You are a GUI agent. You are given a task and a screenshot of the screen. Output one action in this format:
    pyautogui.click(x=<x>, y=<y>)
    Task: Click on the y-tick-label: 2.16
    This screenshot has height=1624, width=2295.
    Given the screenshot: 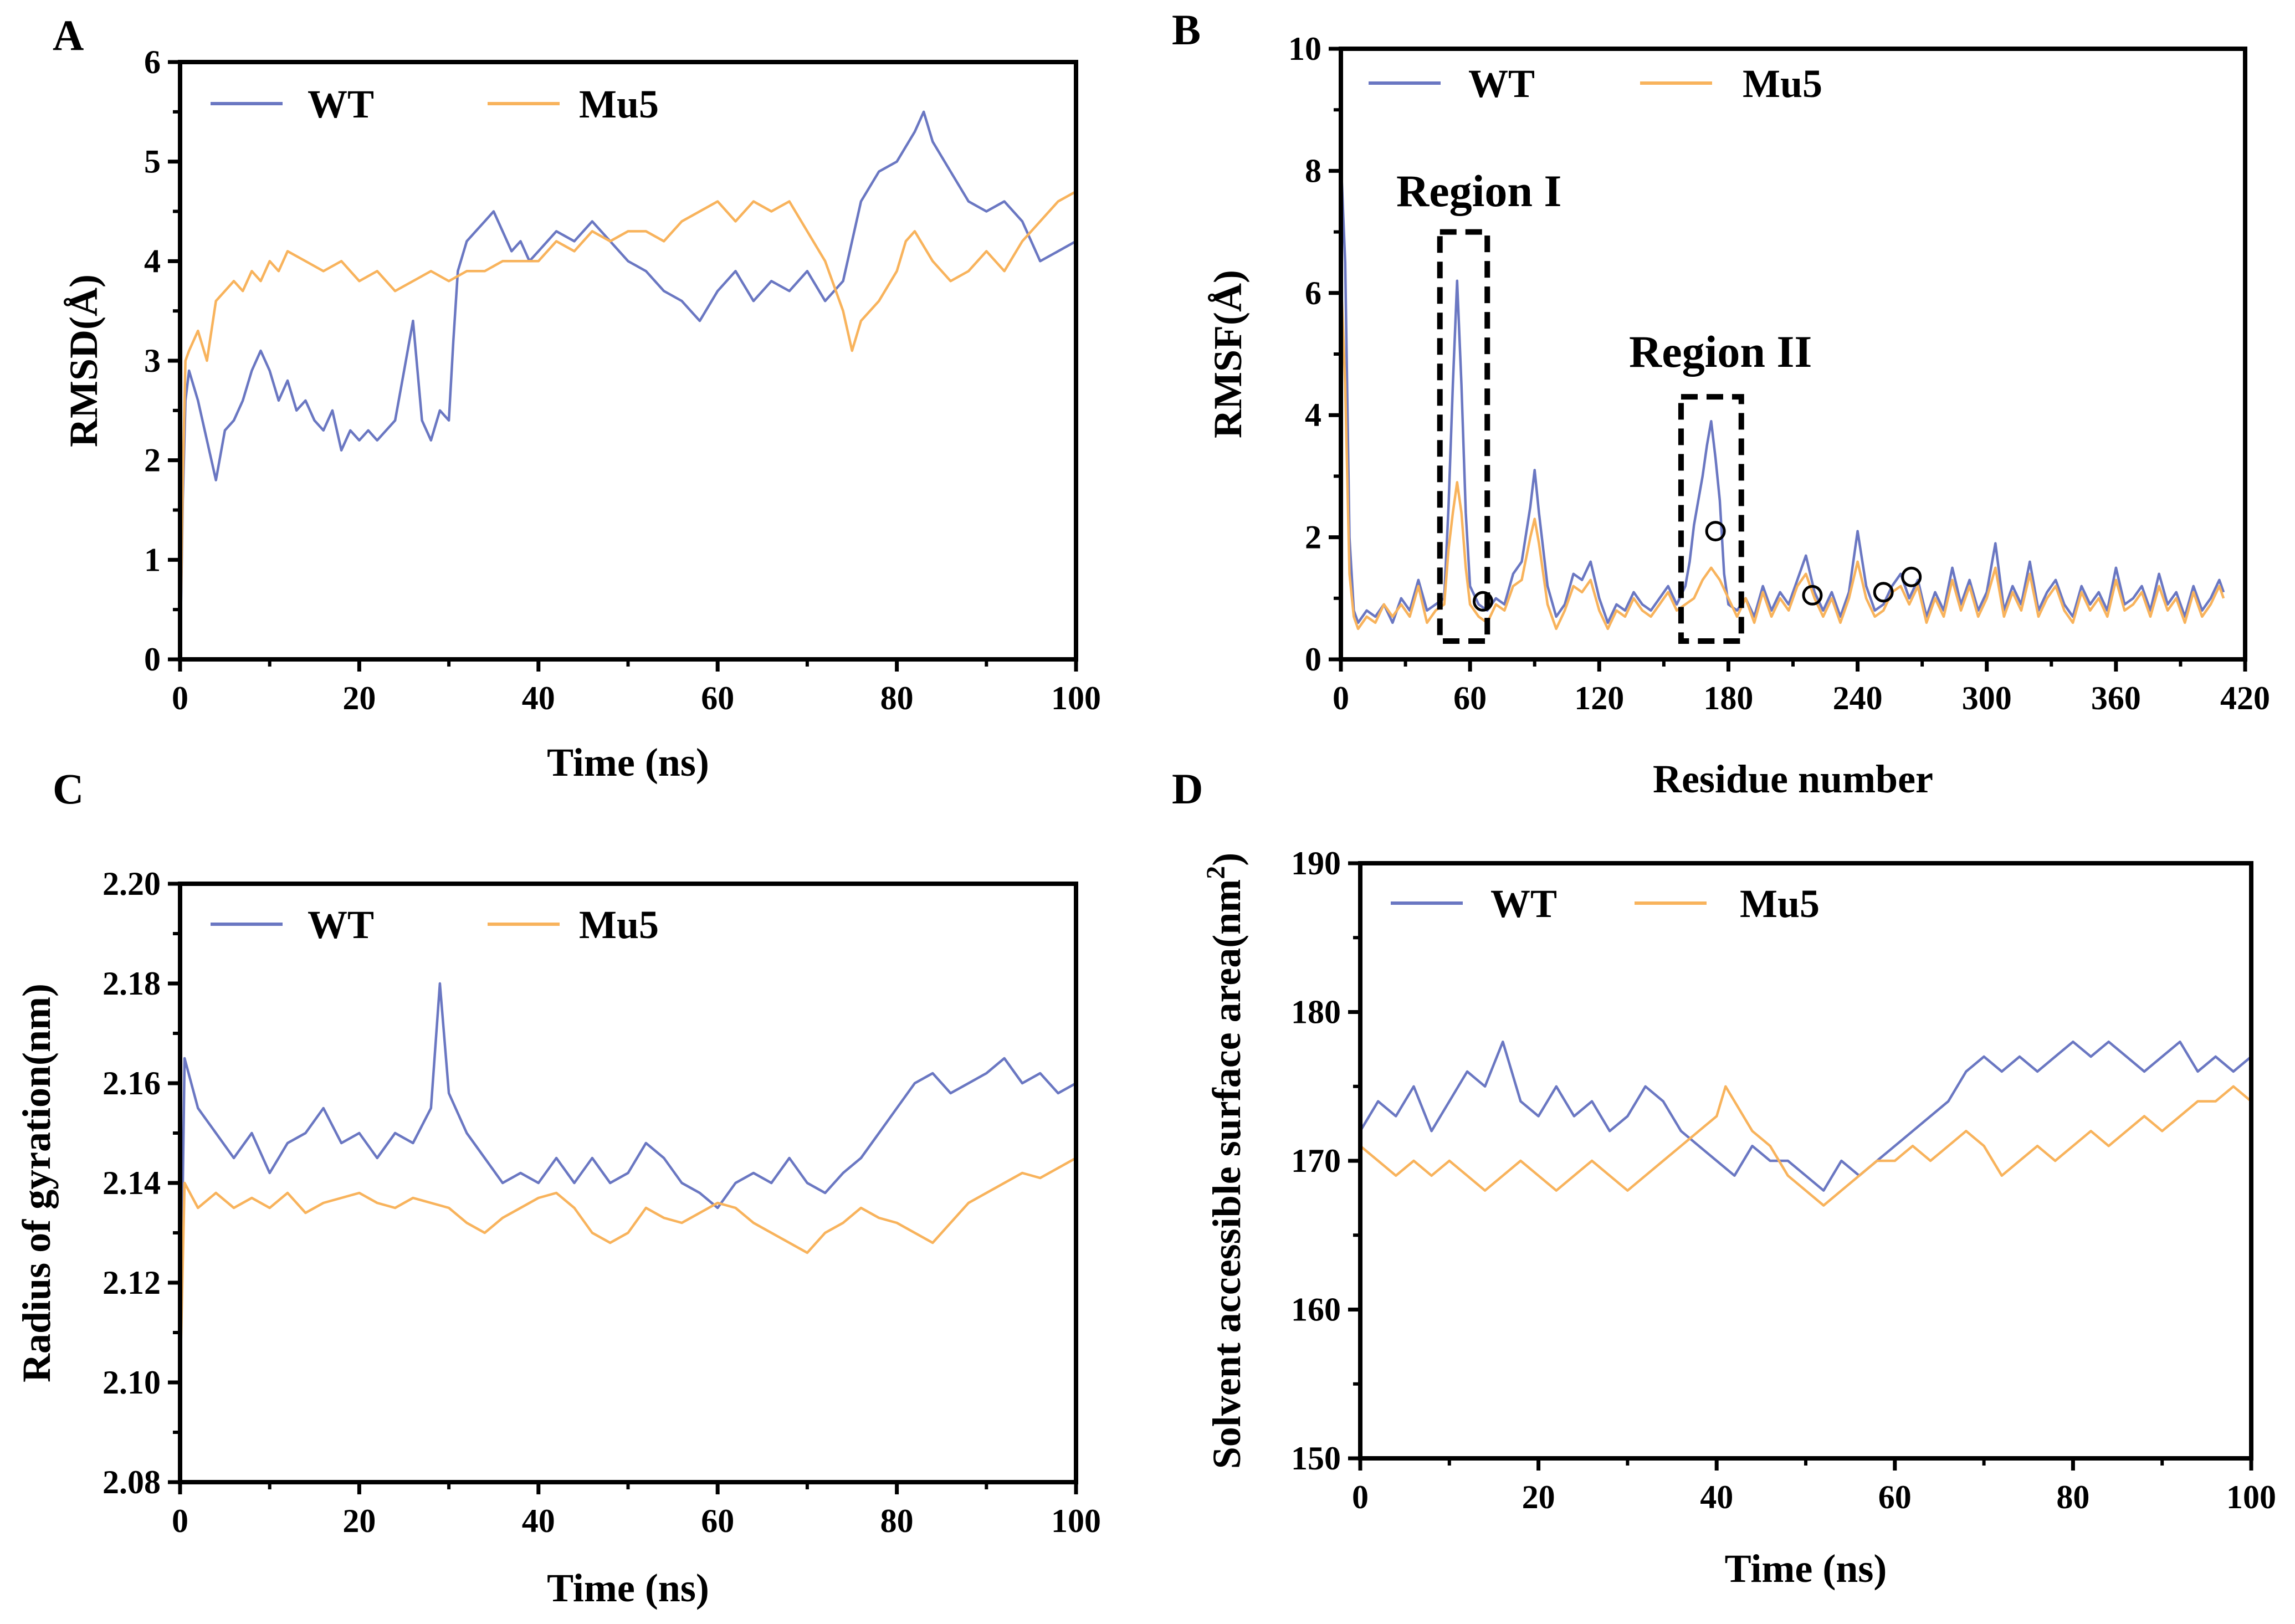 What is the action you would take?
    pyautogui.click(x=132, y=1083)
    